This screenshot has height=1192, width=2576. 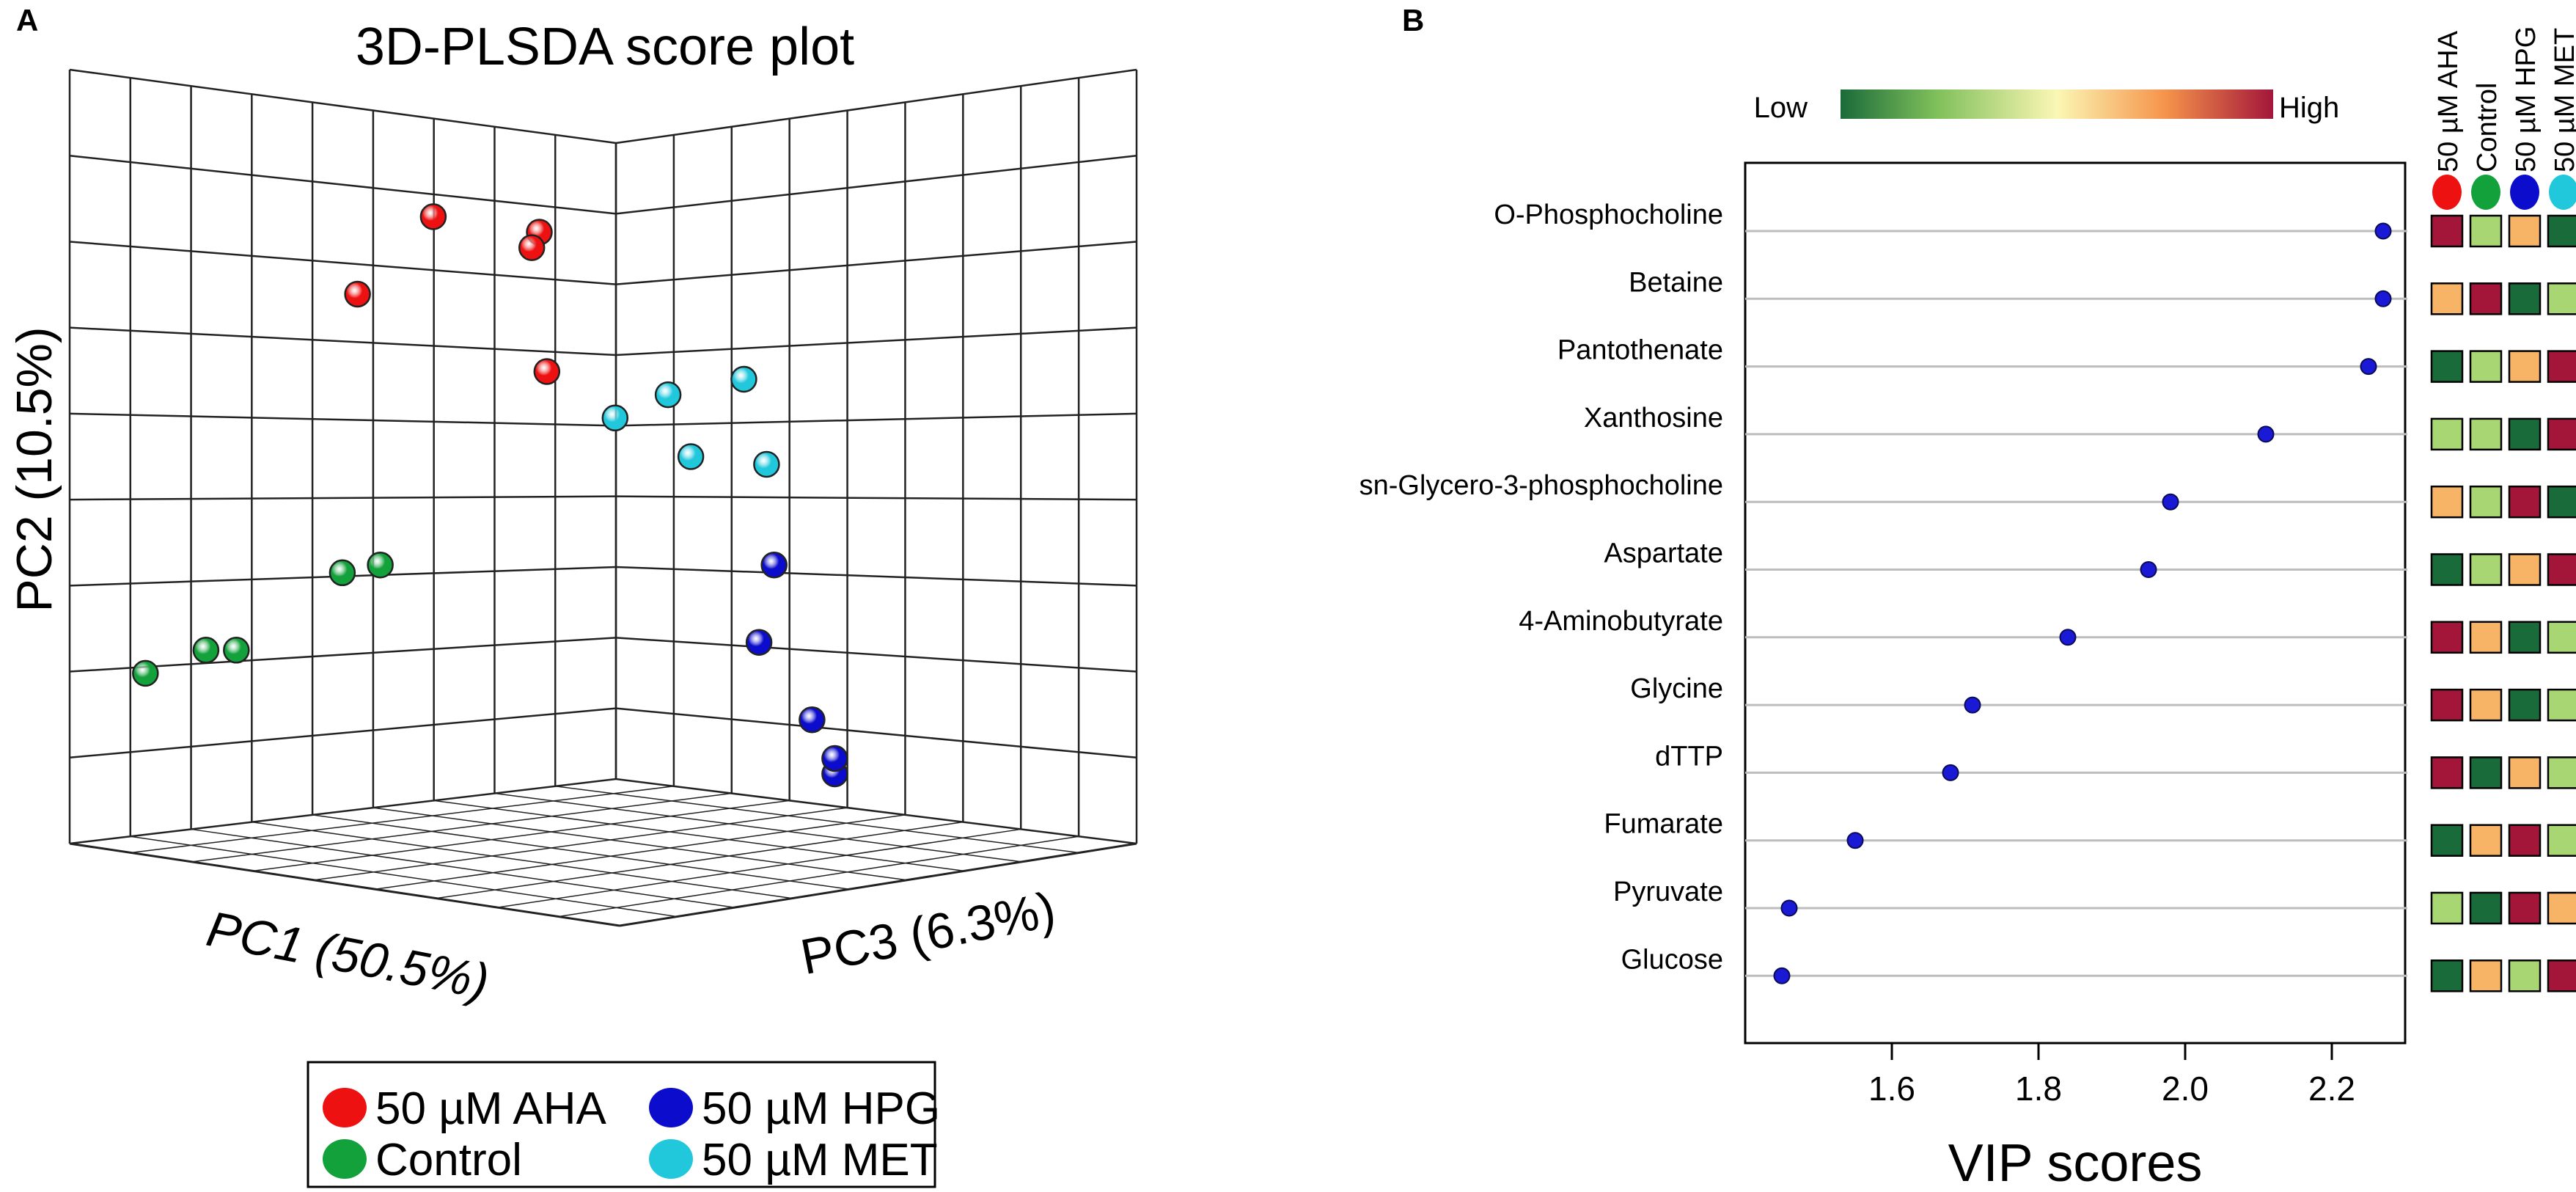 What do you see at coordinates (821, 1108) in the screenshot?
I see `legend-label: 50 µM HPG` at bounding box center [821, 1108].